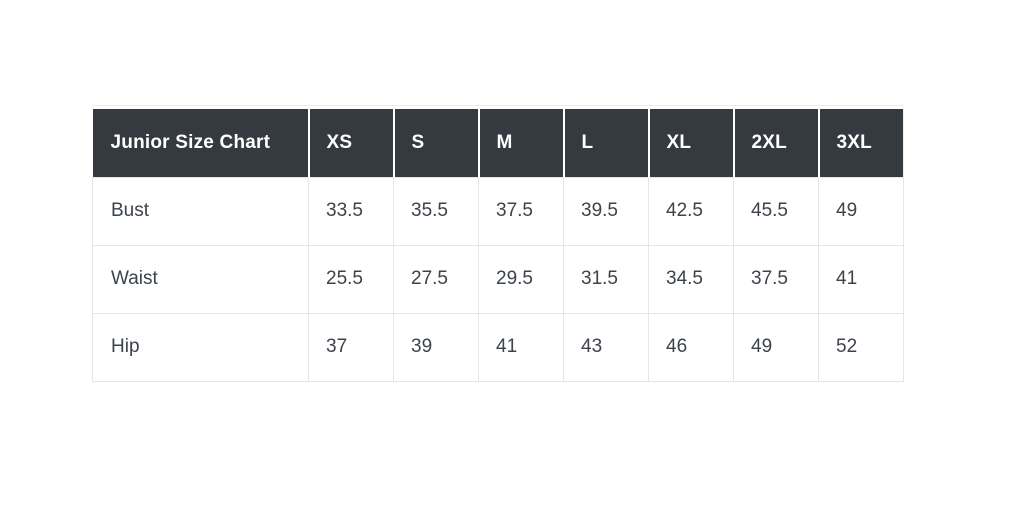 The image size is (1009, 522). Describe the element at coordinates (691, 279) in the screenshot. I see `cell-waist-xl: 34.5` at that location.